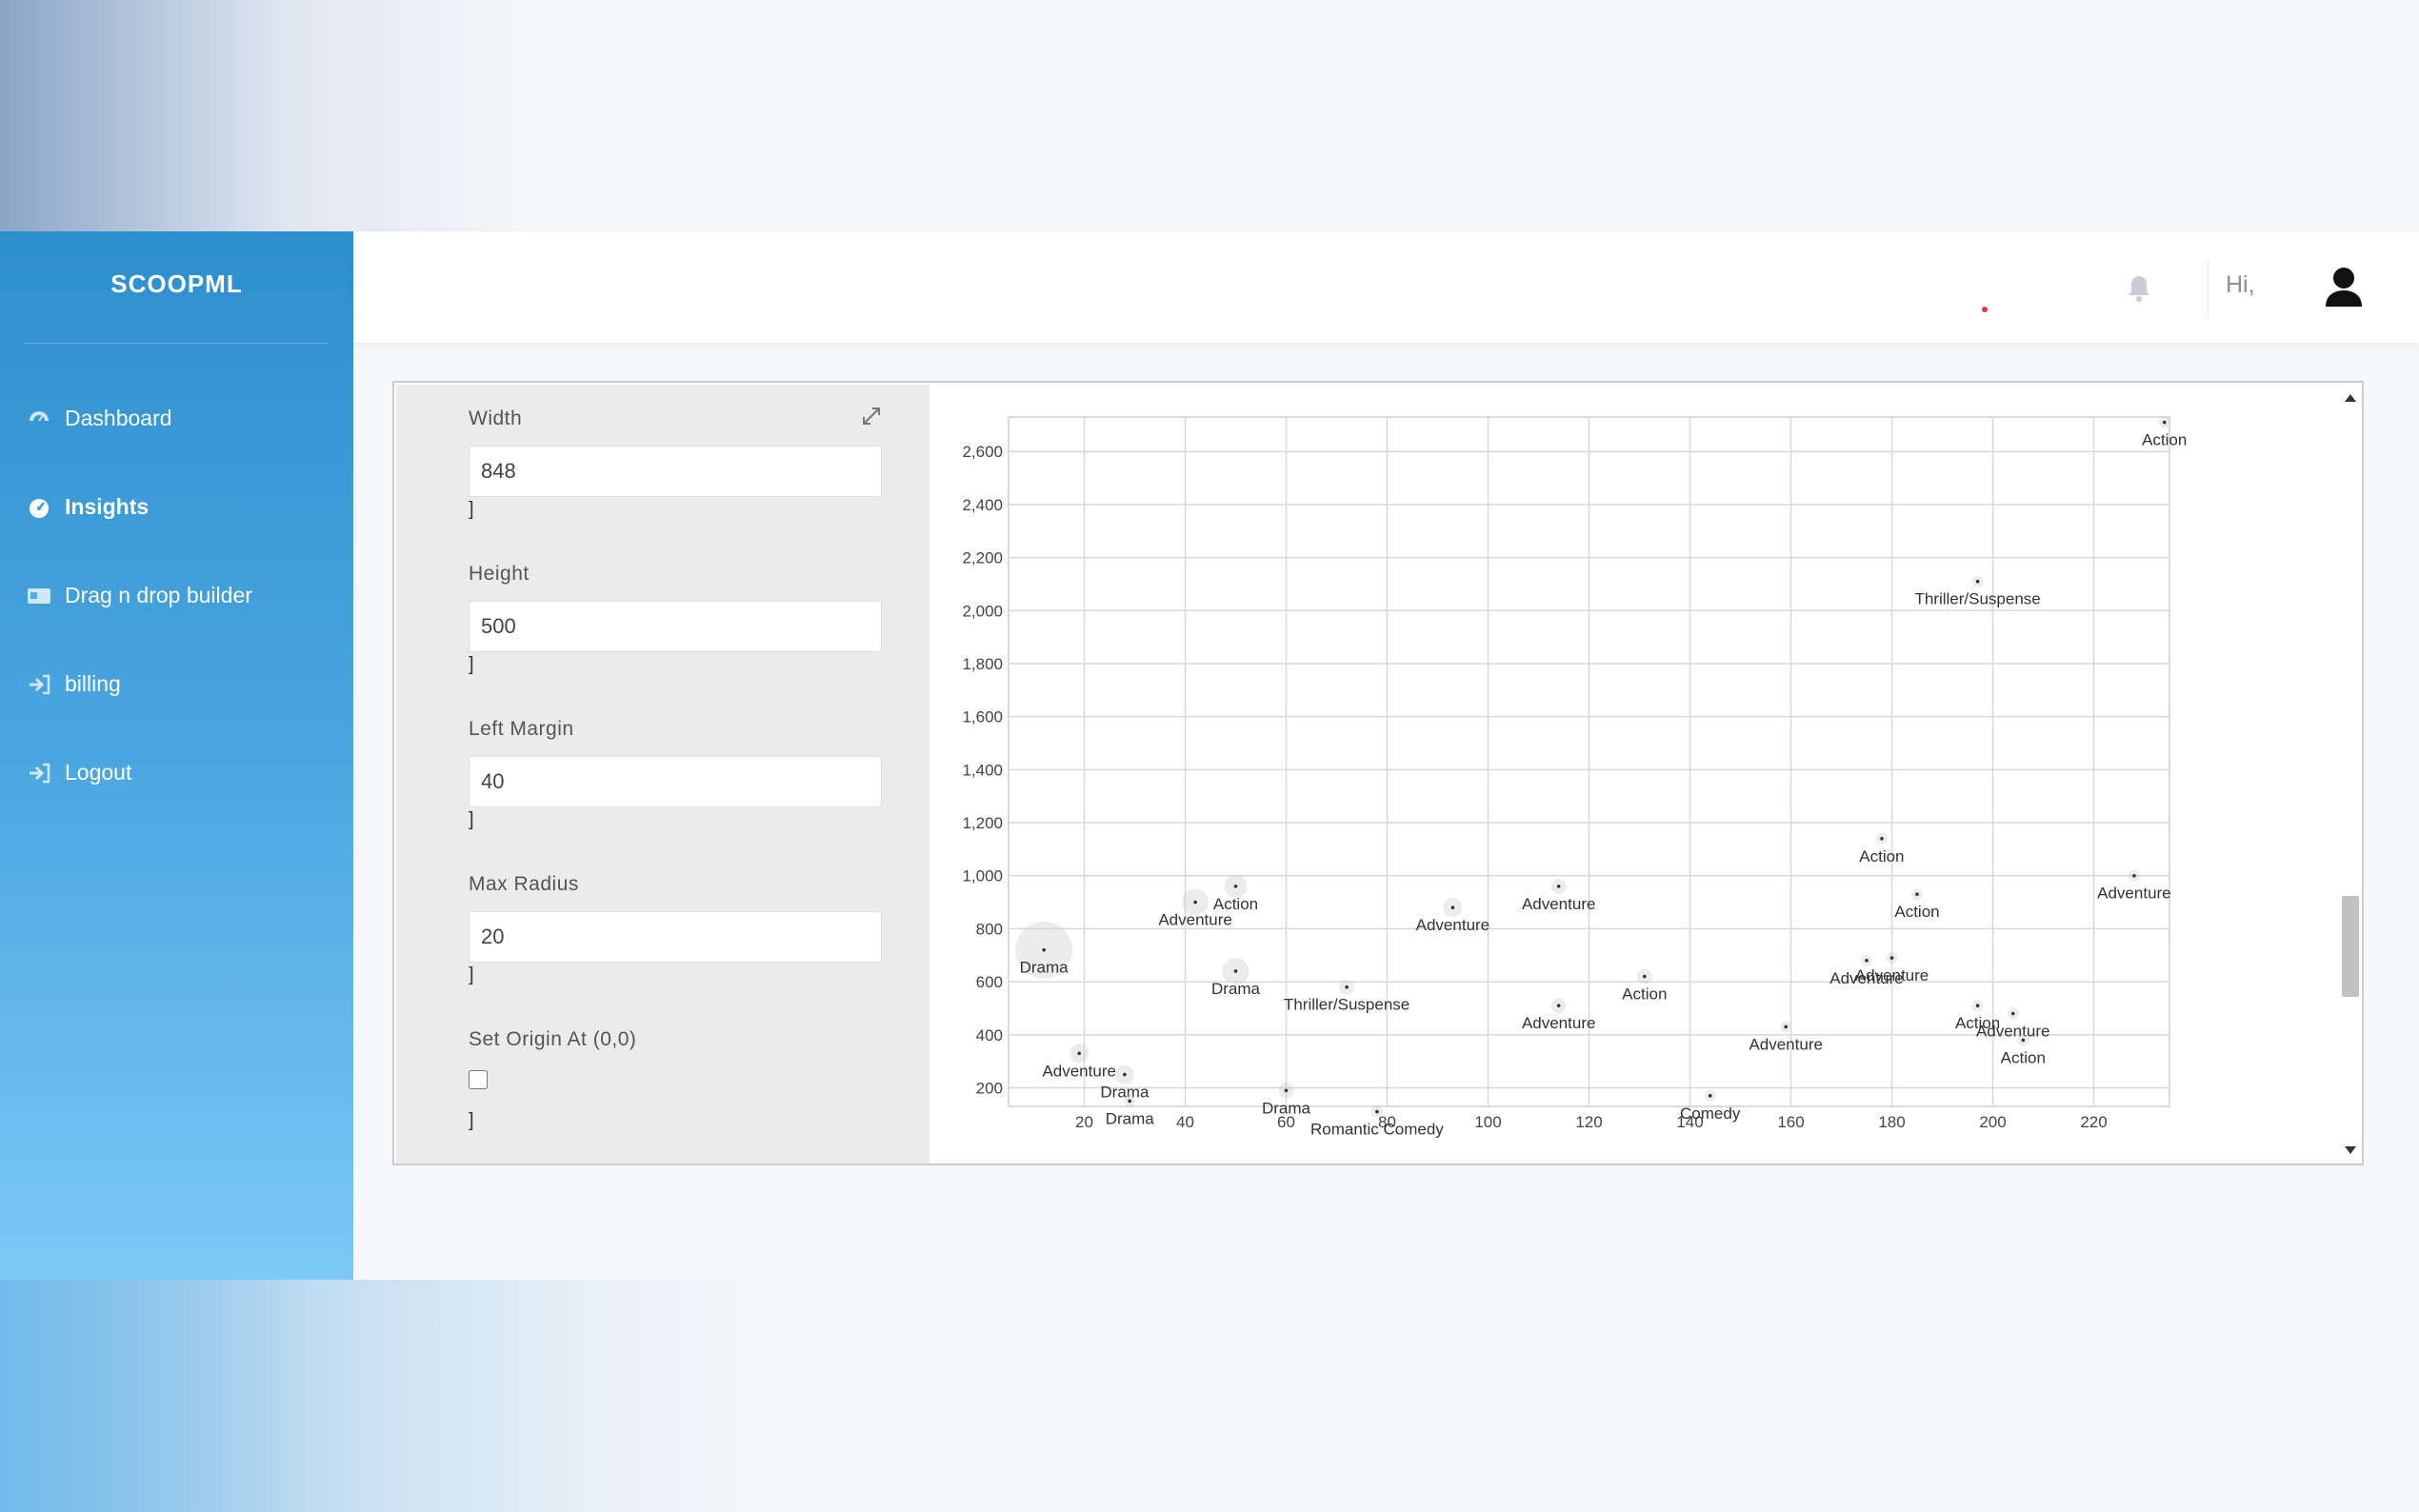 Image resolution: width=2419 pixels, height=1512 pixels. Describe the element at coordinates (1387, 1122) in the screenshot. I see `x-tick-label: 80` at that location.